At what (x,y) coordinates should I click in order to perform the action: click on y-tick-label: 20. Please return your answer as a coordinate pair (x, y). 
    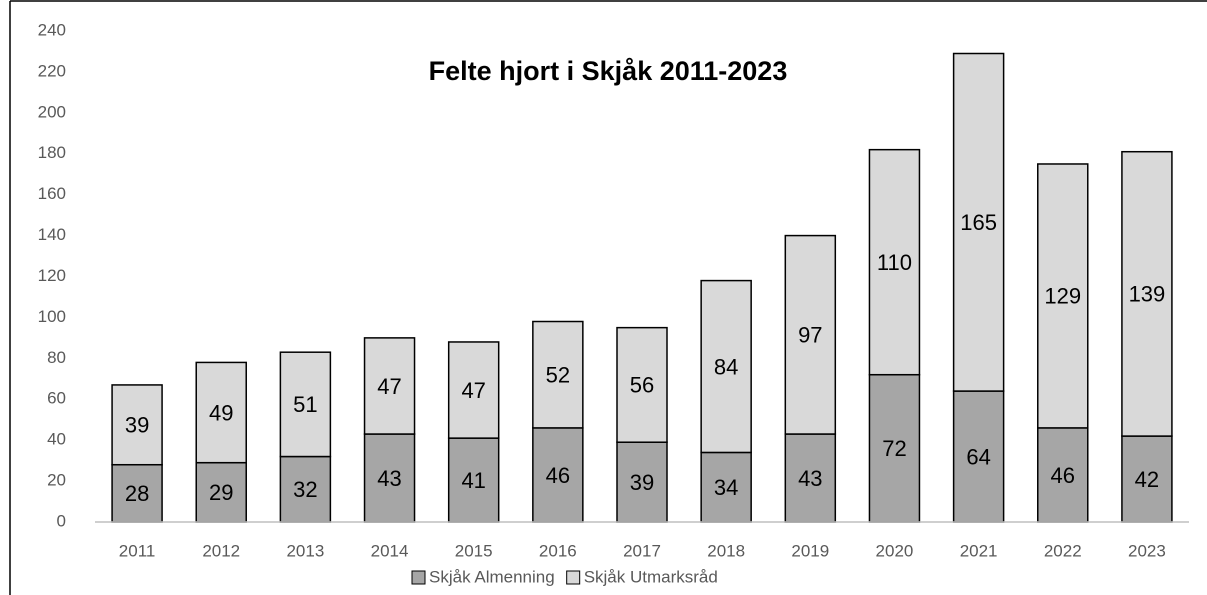
    Looking at the image, I should click on (56, 480).